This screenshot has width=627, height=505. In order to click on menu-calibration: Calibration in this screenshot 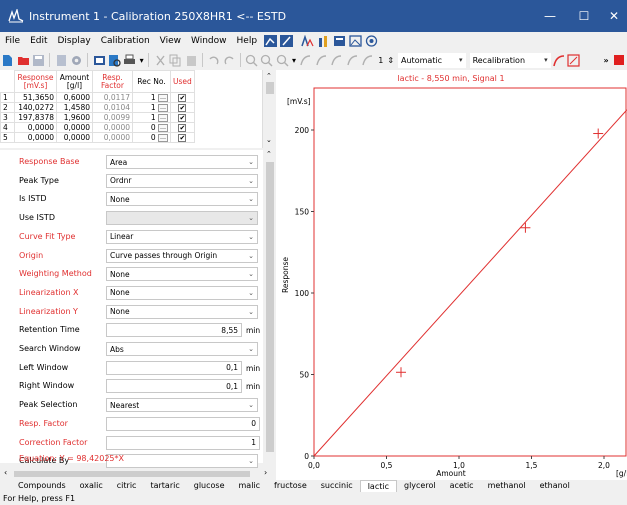, I will do `click(125, 41)`.